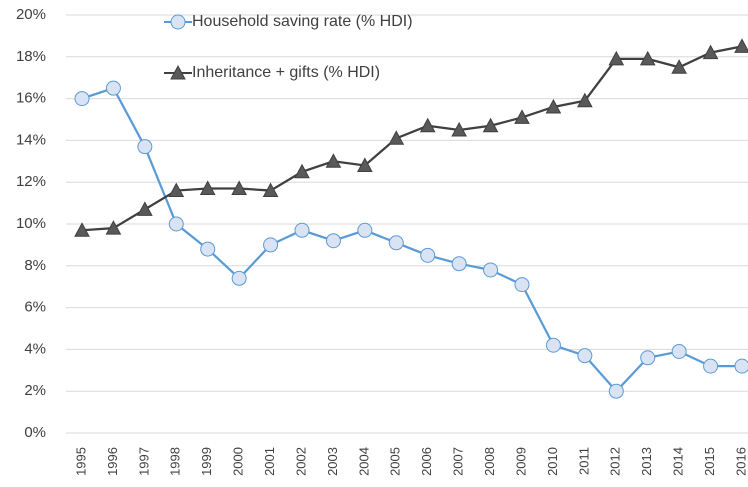 The width and height of the screenshot is (748, 487). Describe the element at coordinates (678, 461) in the screenshot. I see `x-tick-label: 2014` at that location.